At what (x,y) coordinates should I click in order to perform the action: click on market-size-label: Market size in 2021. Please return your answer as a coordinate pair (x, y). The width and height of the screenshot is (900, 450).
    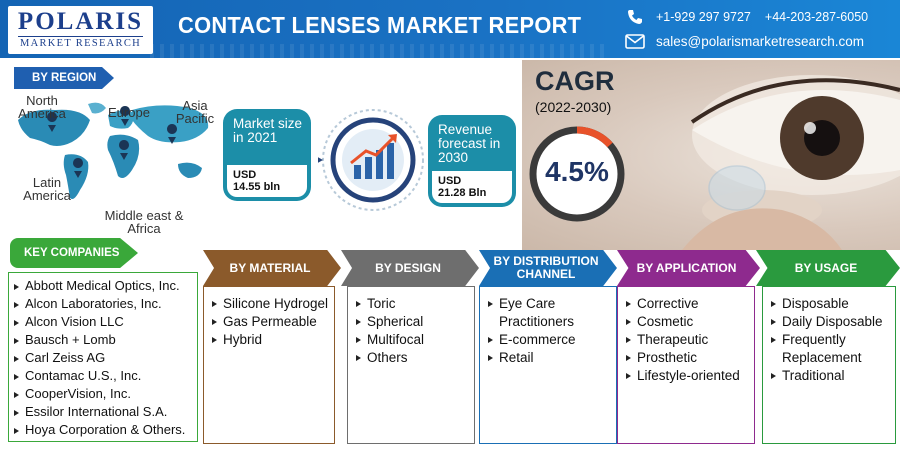
    Looking at the image, I should click on (268, 130).